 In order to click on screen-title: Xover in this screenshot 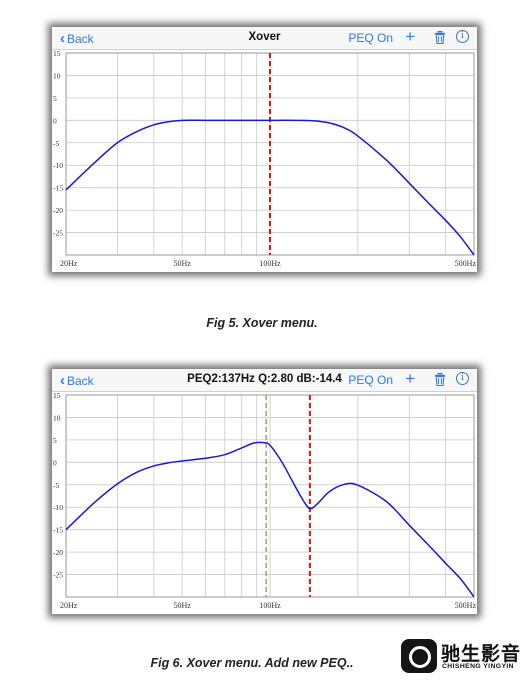, I will do `click(264, 37)`.